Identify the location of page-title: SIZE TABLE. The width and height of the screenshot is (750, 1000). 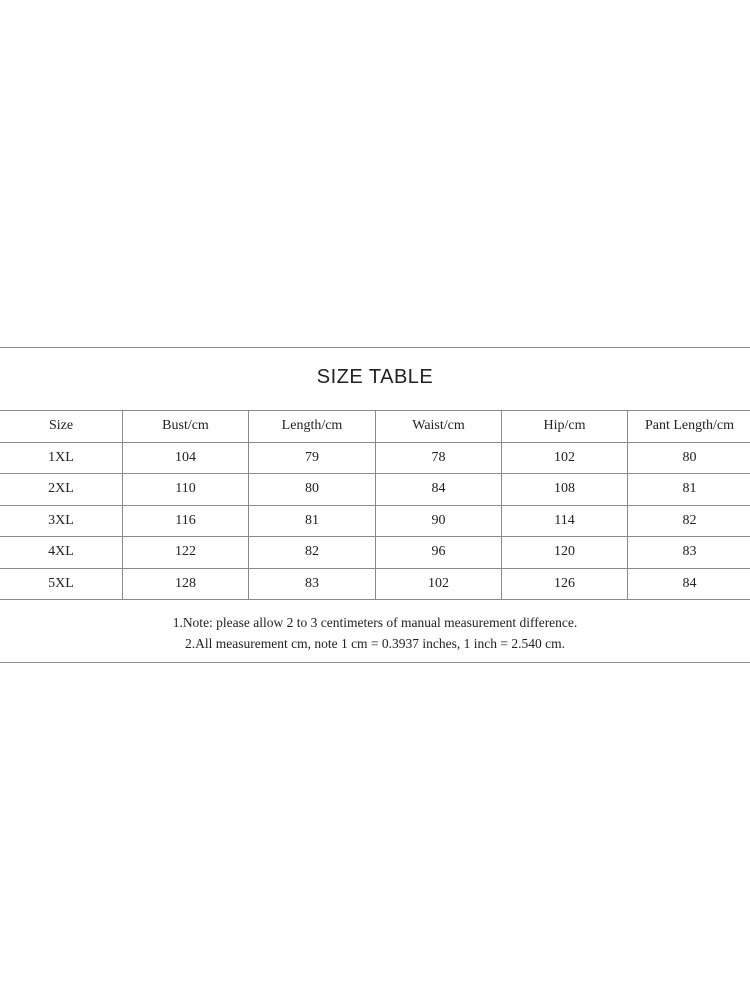
(375, 377).